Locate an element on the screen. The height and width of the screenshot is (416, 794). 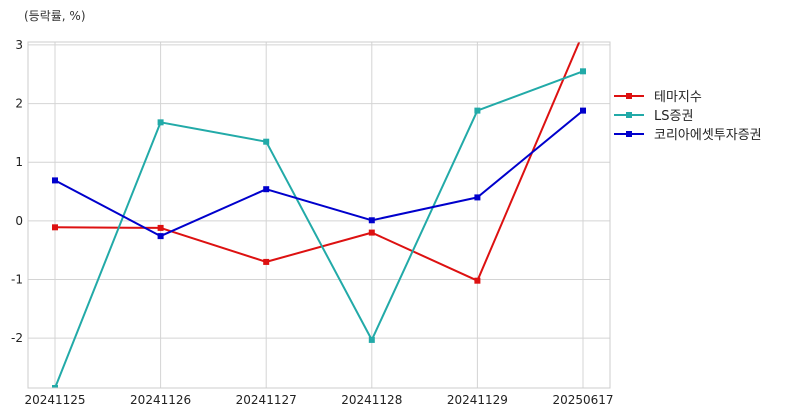
x-tick-label: 20241127 is located at coordinates (266, 400).